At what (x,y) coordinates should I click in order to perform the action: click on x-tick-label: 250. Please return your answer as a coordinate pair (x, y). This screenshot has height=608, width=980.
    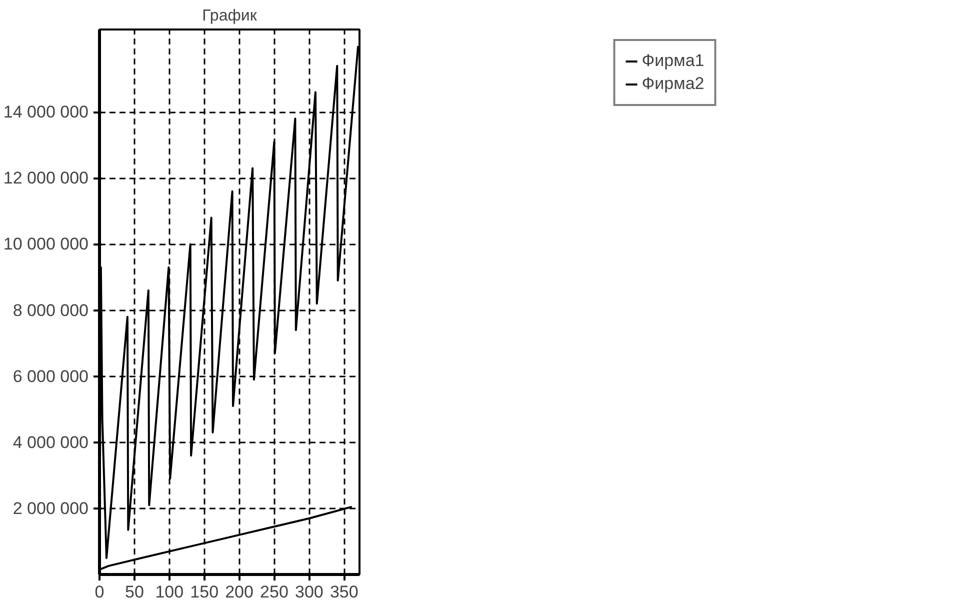
    Looking at the image, I should click on (274, 592).